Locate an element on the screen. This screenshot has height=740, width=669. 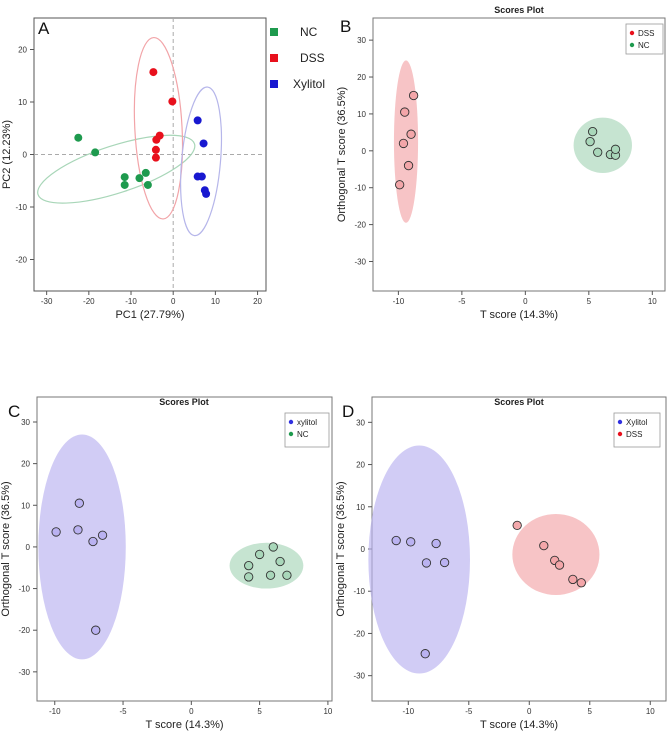
confidence-ellipse-xylitol is located at coordinates (201, 161).